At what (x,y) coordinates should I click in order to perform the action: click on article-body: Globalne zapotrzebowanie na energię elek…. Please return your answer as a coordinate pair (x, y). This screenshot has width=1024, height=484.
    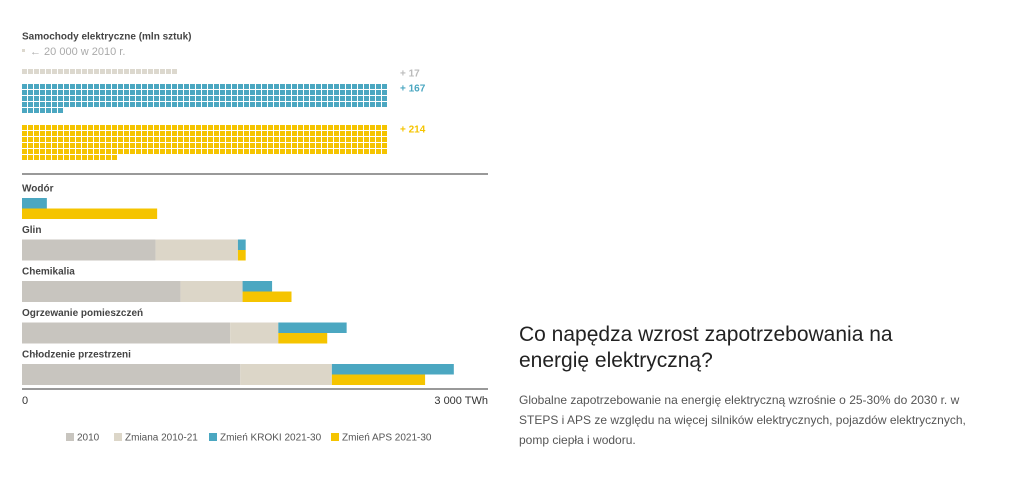
    Looking at the image, I should click on (742, 420).